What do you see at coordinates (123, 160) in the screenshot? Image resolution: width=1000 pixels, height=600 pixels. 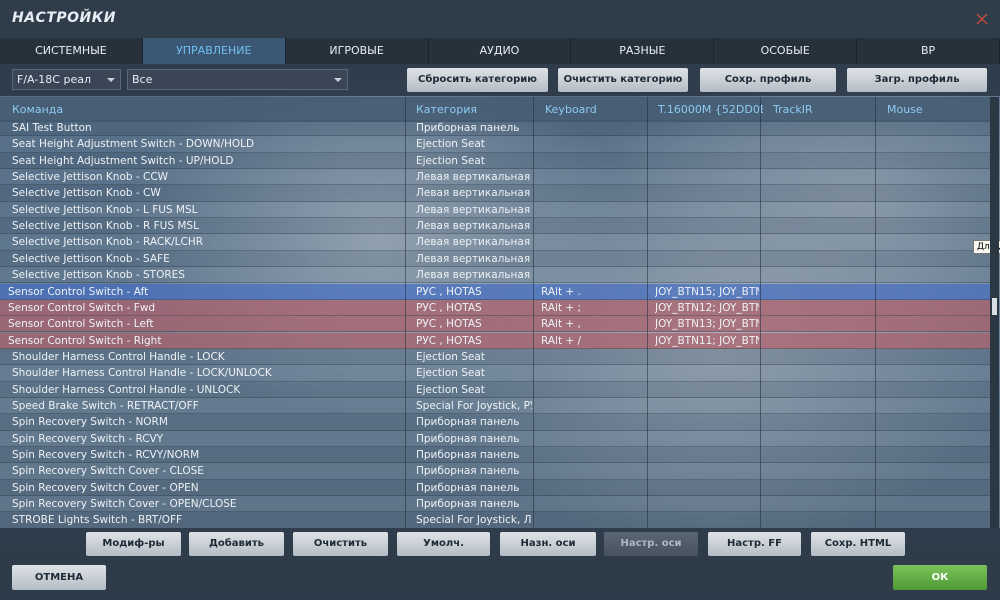 I see `command-cell: Seat Height Adjustment Switch - UP/HOLD` at bounding box center [123, 160].